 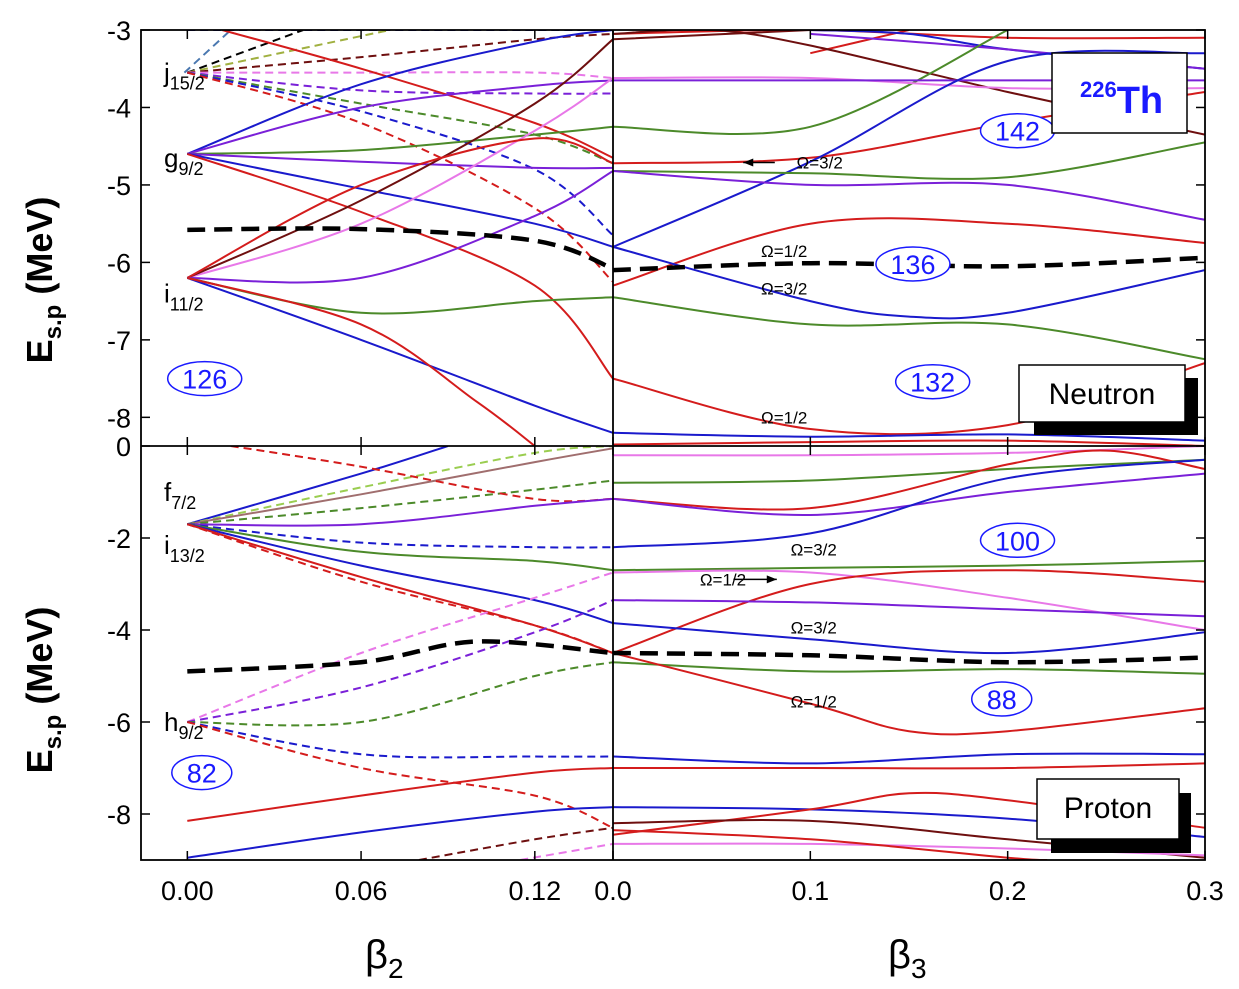 I want to click on magic-number-text: 100, so click(x=1017, y=541).